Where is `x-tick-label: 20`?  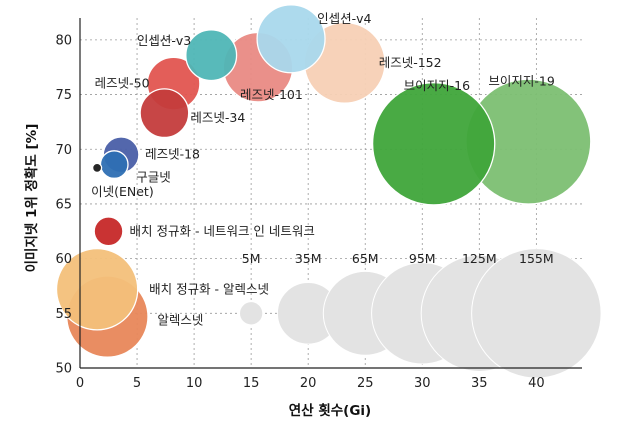 x-tick-label: 20 is located at coordinates (308, 383).